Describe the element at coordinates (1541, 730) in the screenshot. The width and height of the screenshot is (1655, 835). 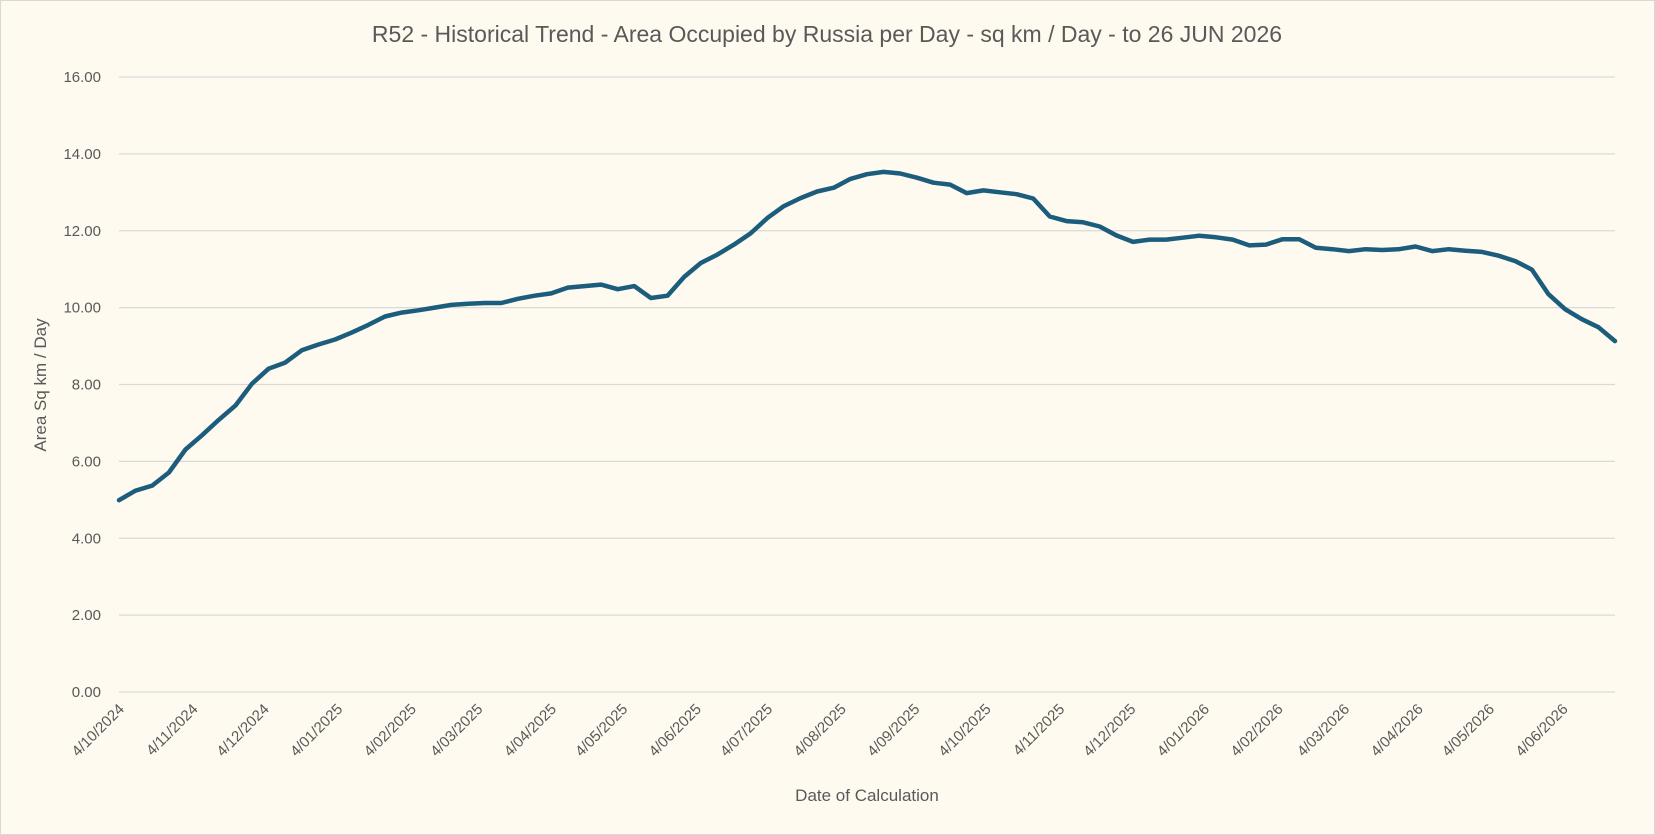
I see `x-tick-label: 4/06/2026` at that location.